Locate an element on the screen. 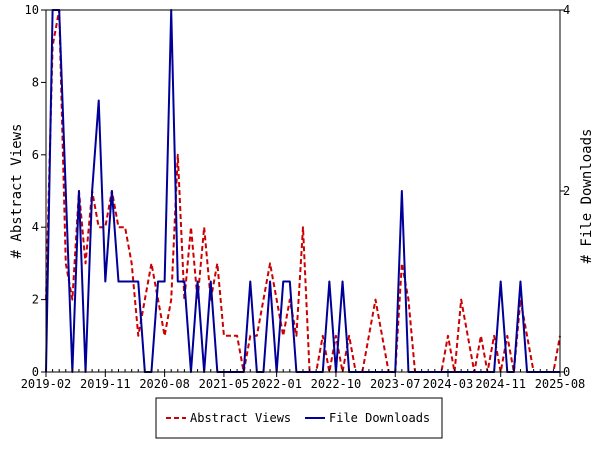 This screenshot has height=450, width=600. x-tick-label: 2025-08 is located at coordinates (560, 384).